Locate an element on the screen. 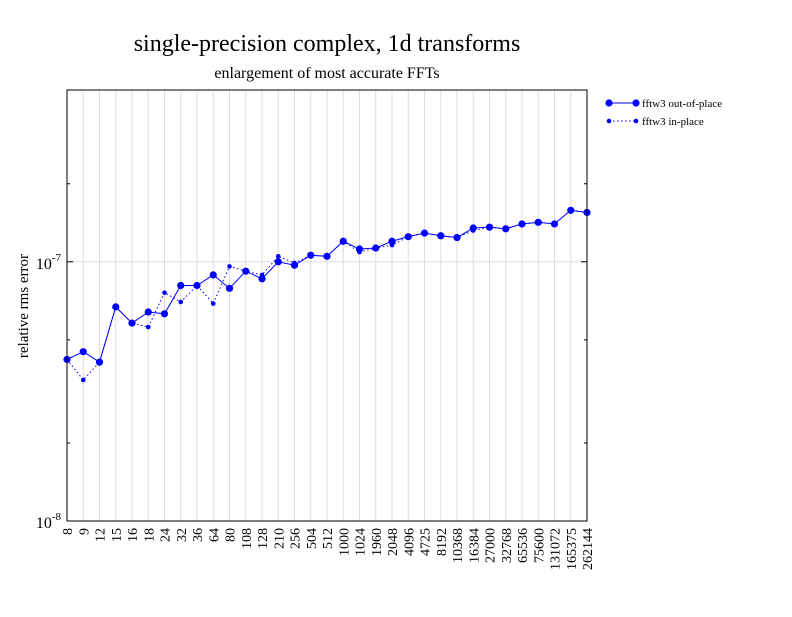 The width and height of the screenshot is (792, 617). legend: fftw3 out-of-place fftw3 in-place is located at coordinates (663, 113).